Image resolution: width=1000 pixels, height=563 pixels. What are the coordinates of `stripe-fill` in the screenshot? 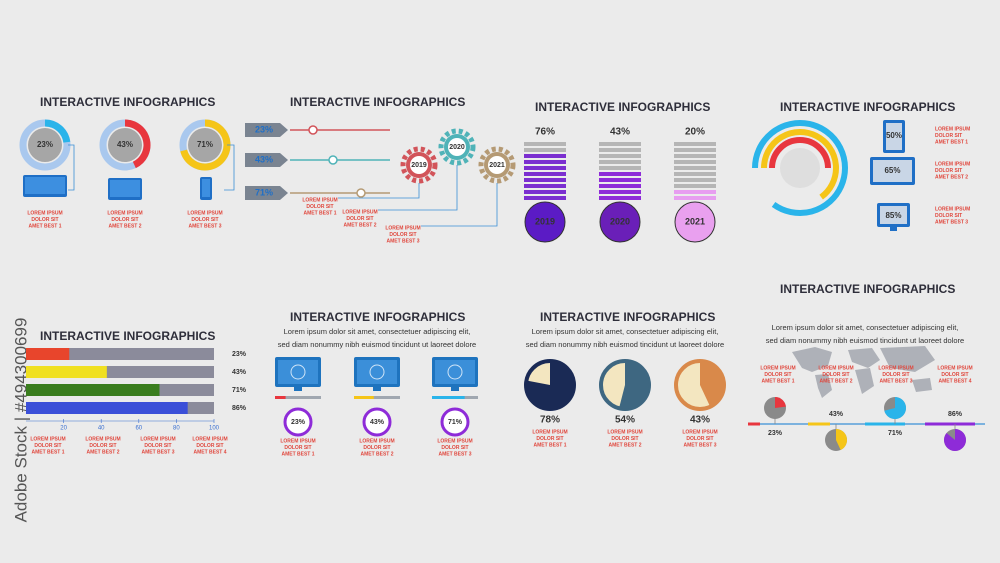 It's located at (695, 195).